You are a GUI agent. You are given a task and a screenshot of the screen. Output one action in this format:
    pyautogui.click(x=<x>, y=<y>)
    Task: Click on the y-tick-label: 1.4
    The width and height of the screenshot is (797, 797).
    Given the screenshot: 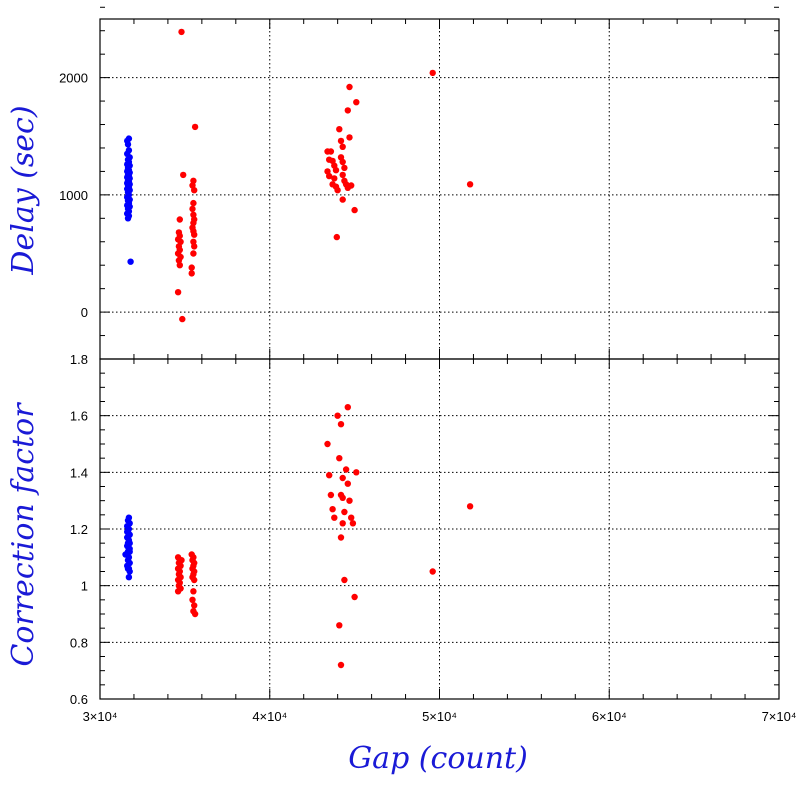 What is the action you would take?
    pyautogui.click(x=79, y=472)
    